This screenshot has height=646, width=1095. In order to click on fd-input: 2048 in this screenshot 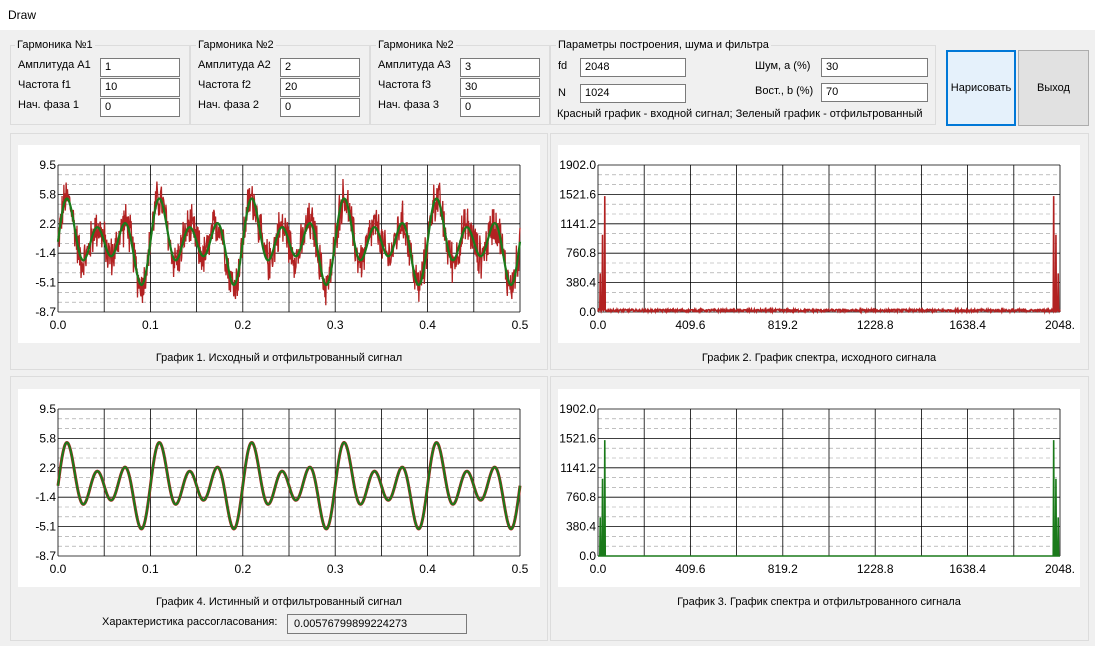, I will do `click(633, 67)`.